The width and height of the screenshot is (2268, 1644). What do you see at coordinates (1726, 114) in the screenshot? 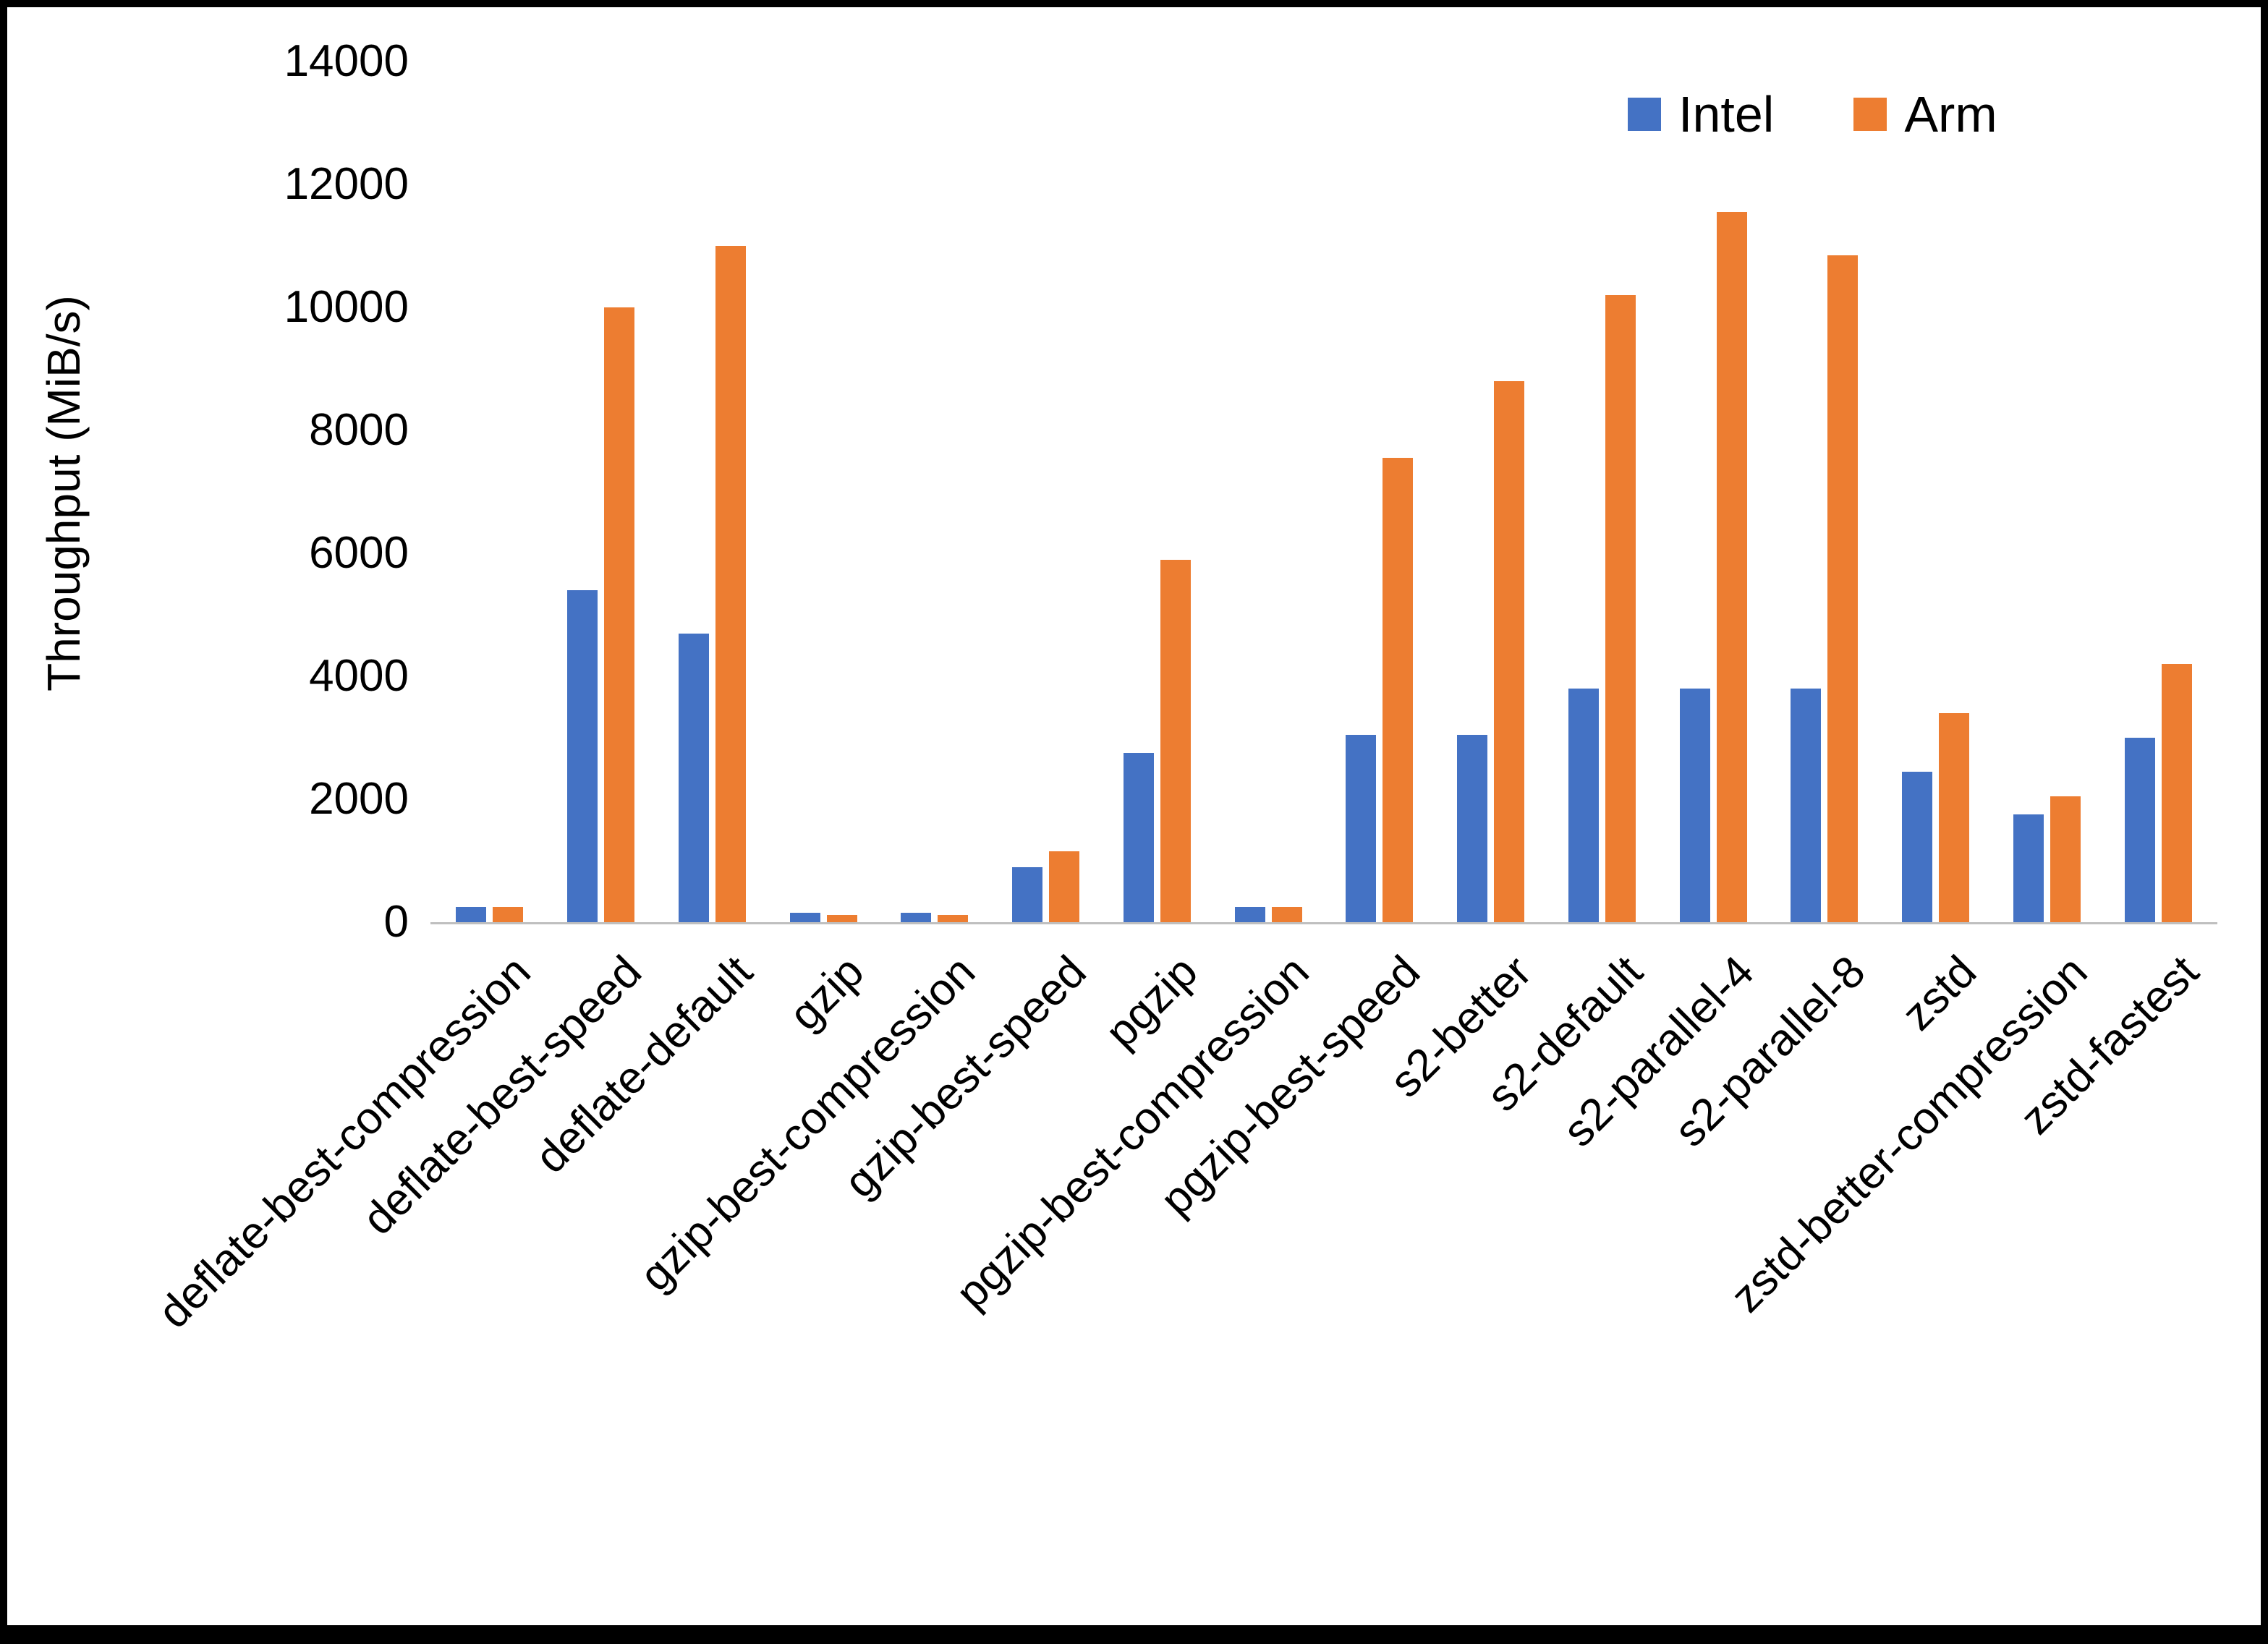
I see `legend-label: Intel` at bounding box center [1726, 114].